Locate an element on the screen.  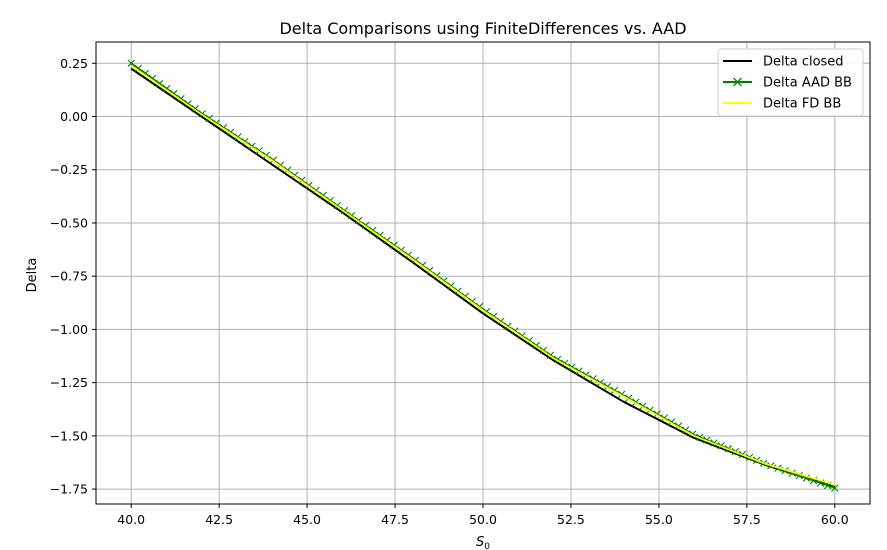
x-tick-label: 57.5 is located at coordinates (747, 519).